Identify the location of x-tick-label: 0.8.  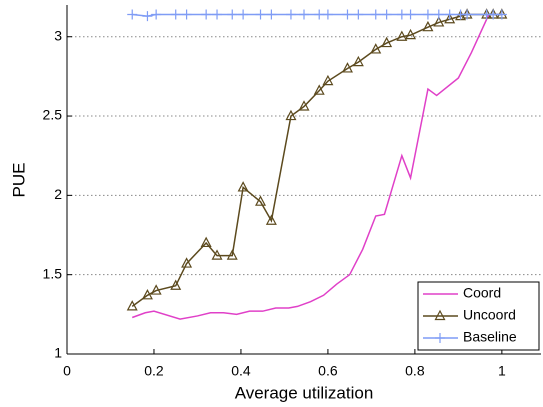
(415, 371).